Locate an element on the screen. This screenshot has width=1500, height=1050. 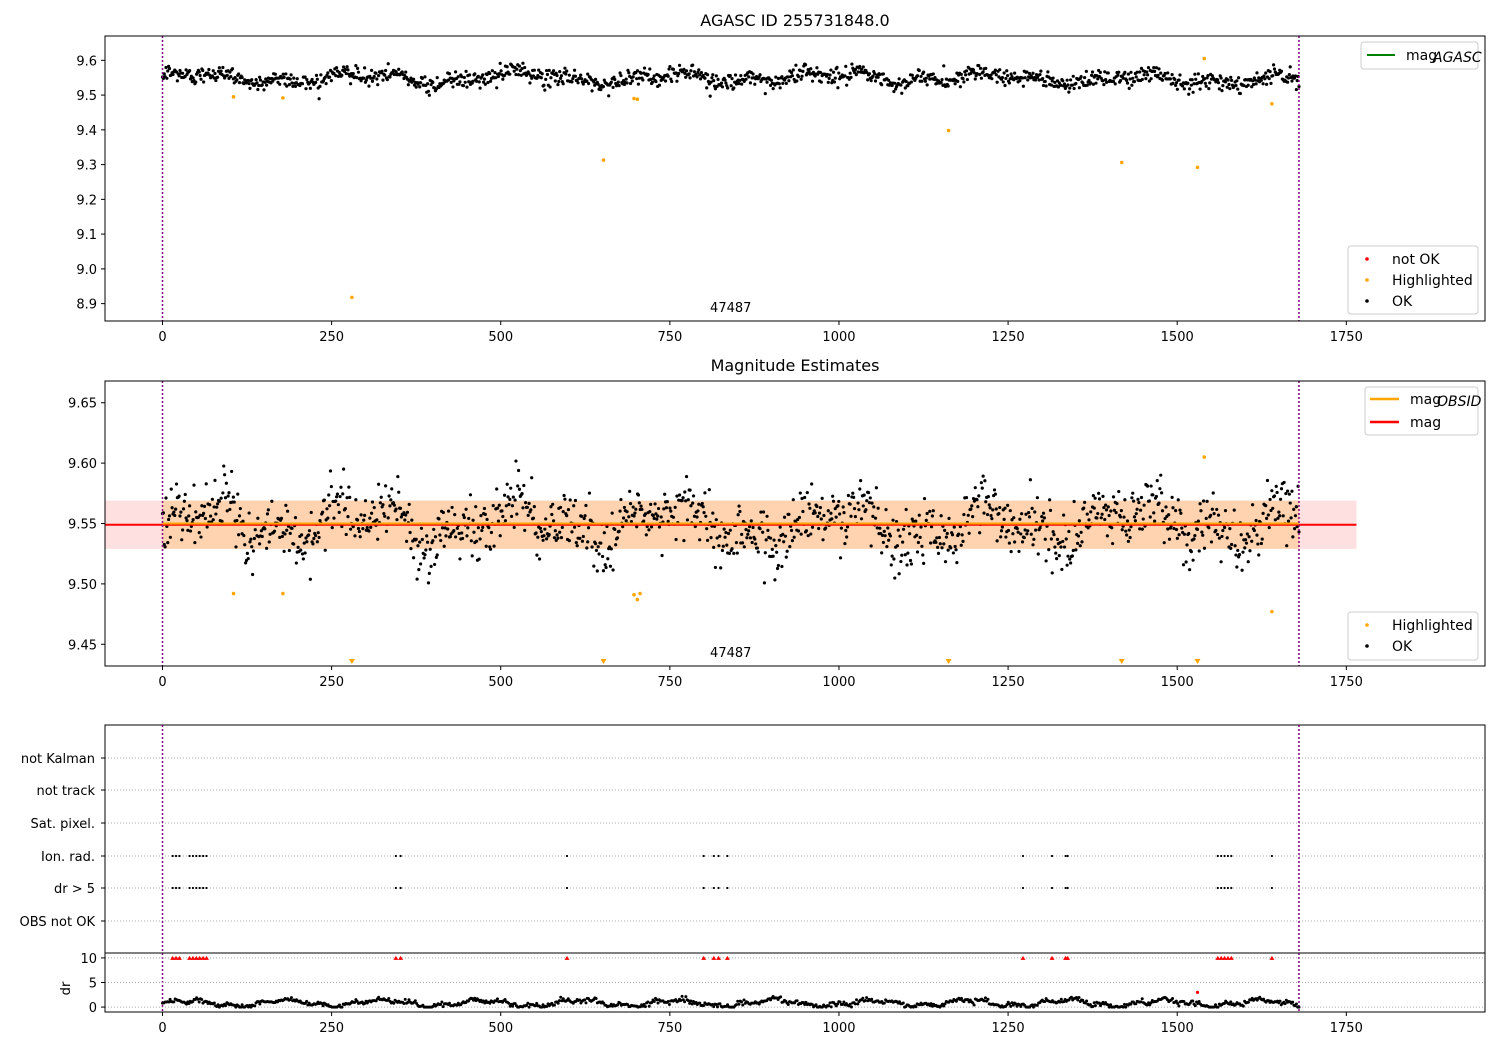
x-tick-label: 250 is located at coordinates (331, 1028).